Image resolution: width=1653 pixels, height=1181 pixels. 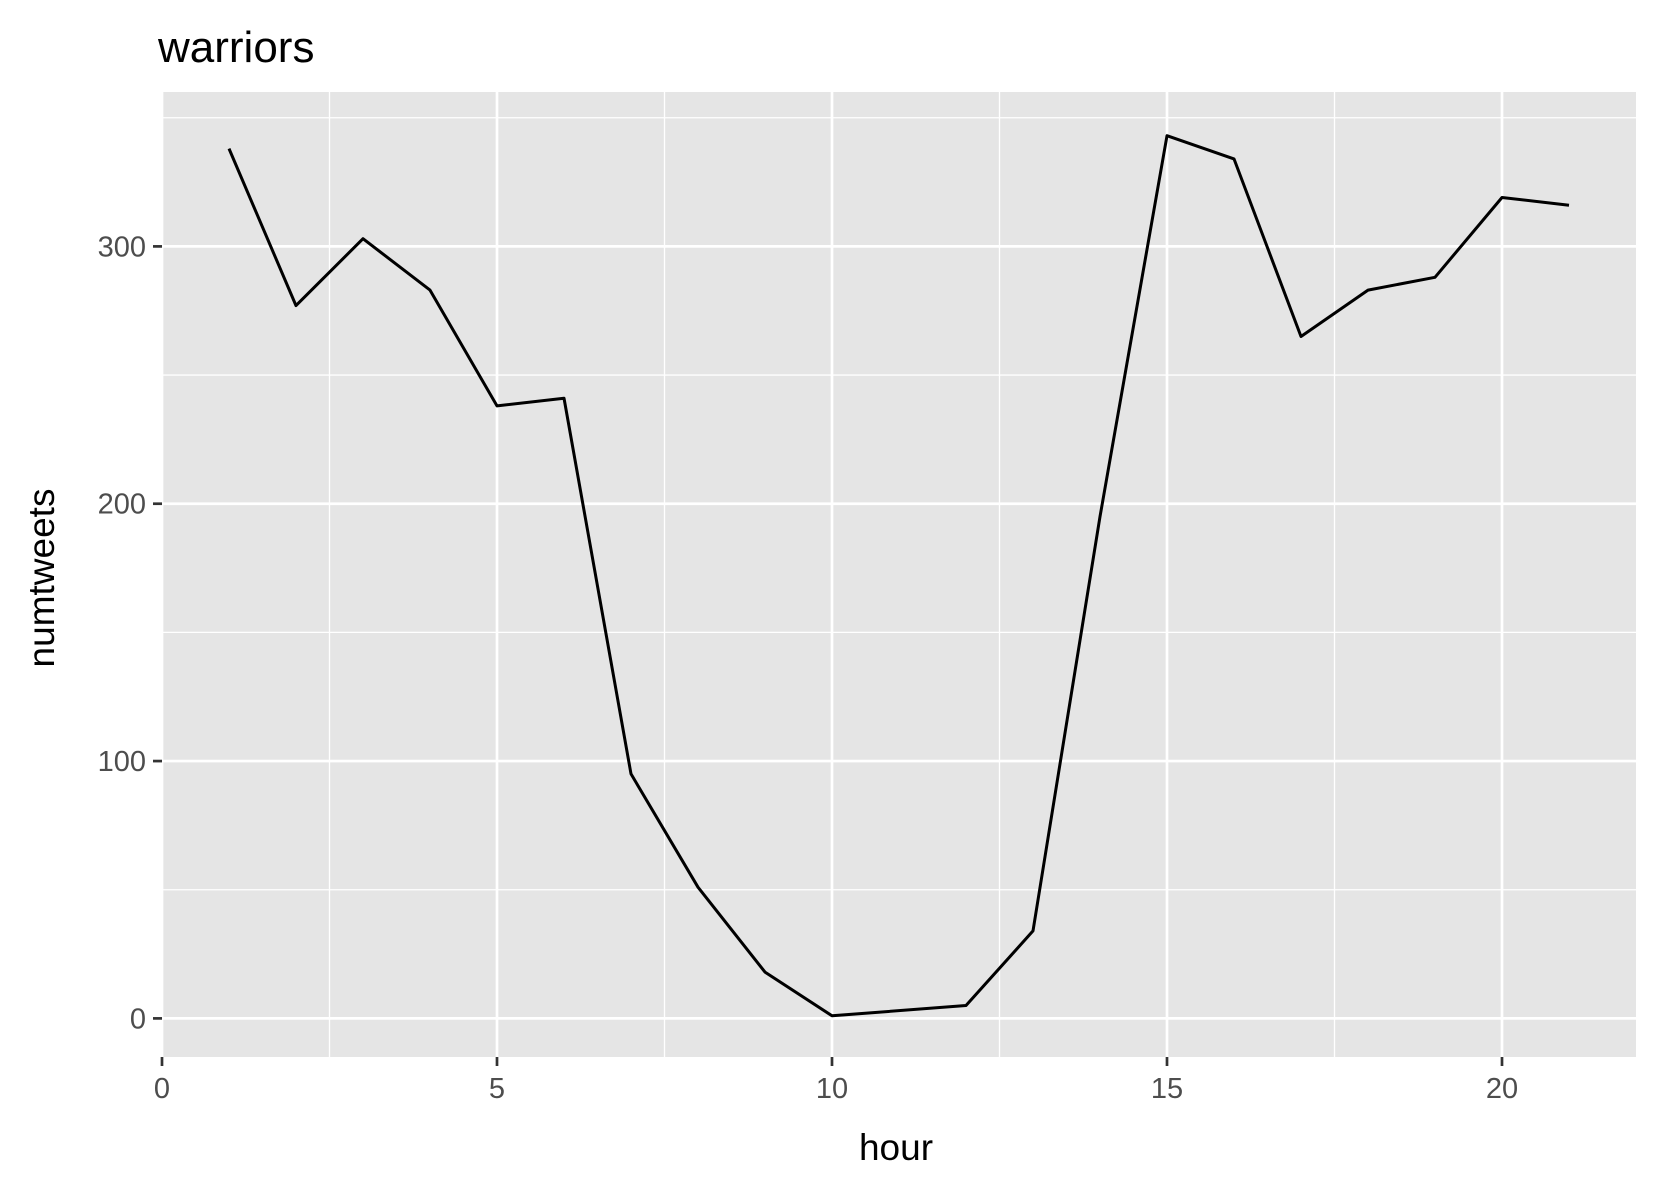 I want to click on y-tick-label: 200, so click(x=122, y=505).